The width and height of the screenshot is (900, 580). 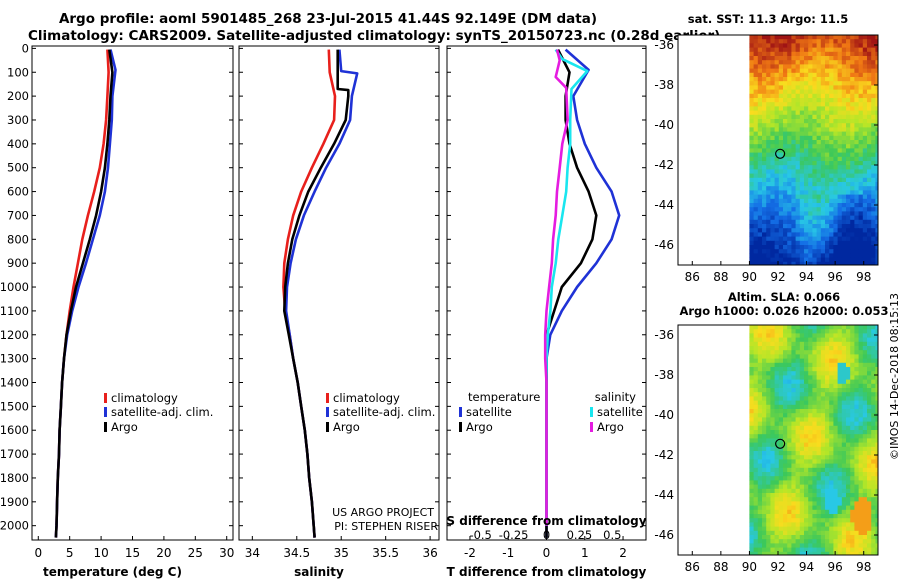 What do you see at coordinates (664, 45) in the screenshot?
I see `map-y-tick-label: -36` at bounding box center [664, 45].